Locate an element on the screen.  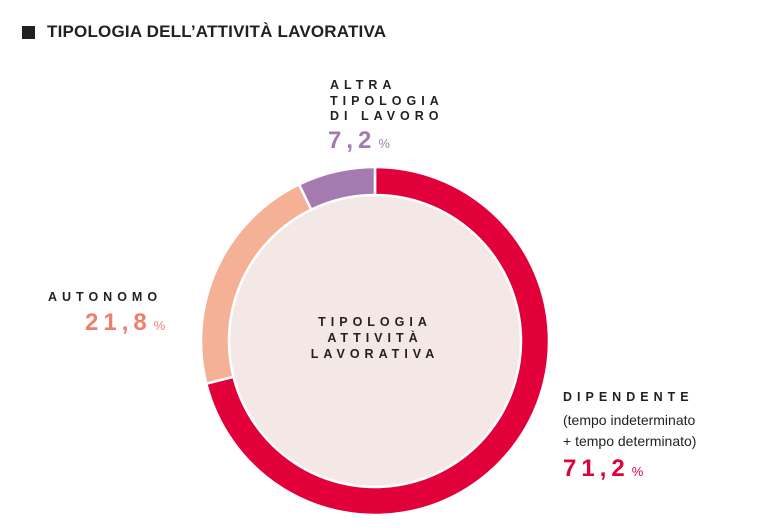
chart-title-row: TIPOLOGIA DELL’ATTIVITÀ LAVORATIVA is located at coordinates (204, 32).